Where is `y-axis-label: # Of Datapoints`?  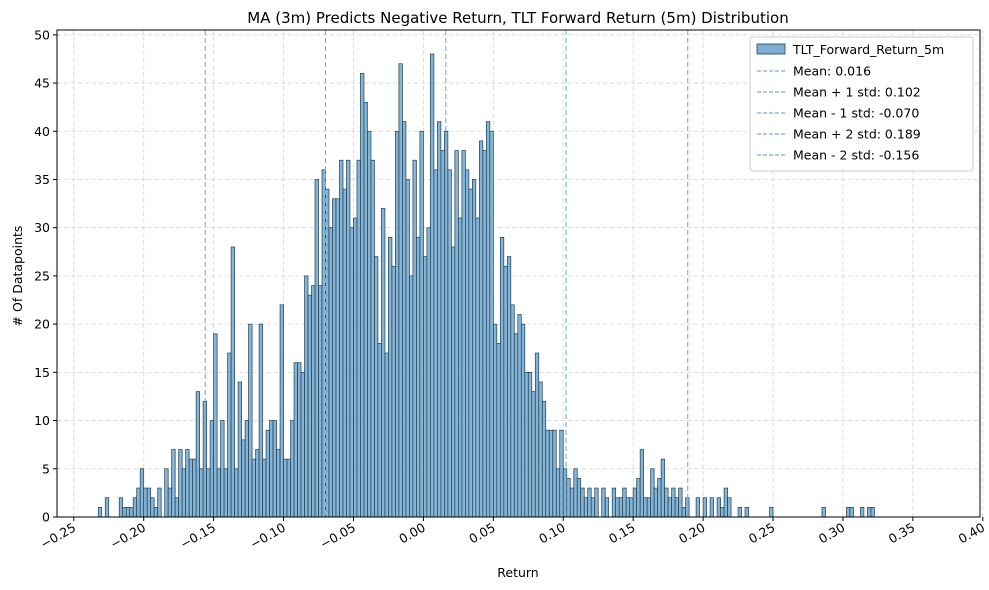 y-axis-label: # Of Datapoints is located at coordinates (17, 276).